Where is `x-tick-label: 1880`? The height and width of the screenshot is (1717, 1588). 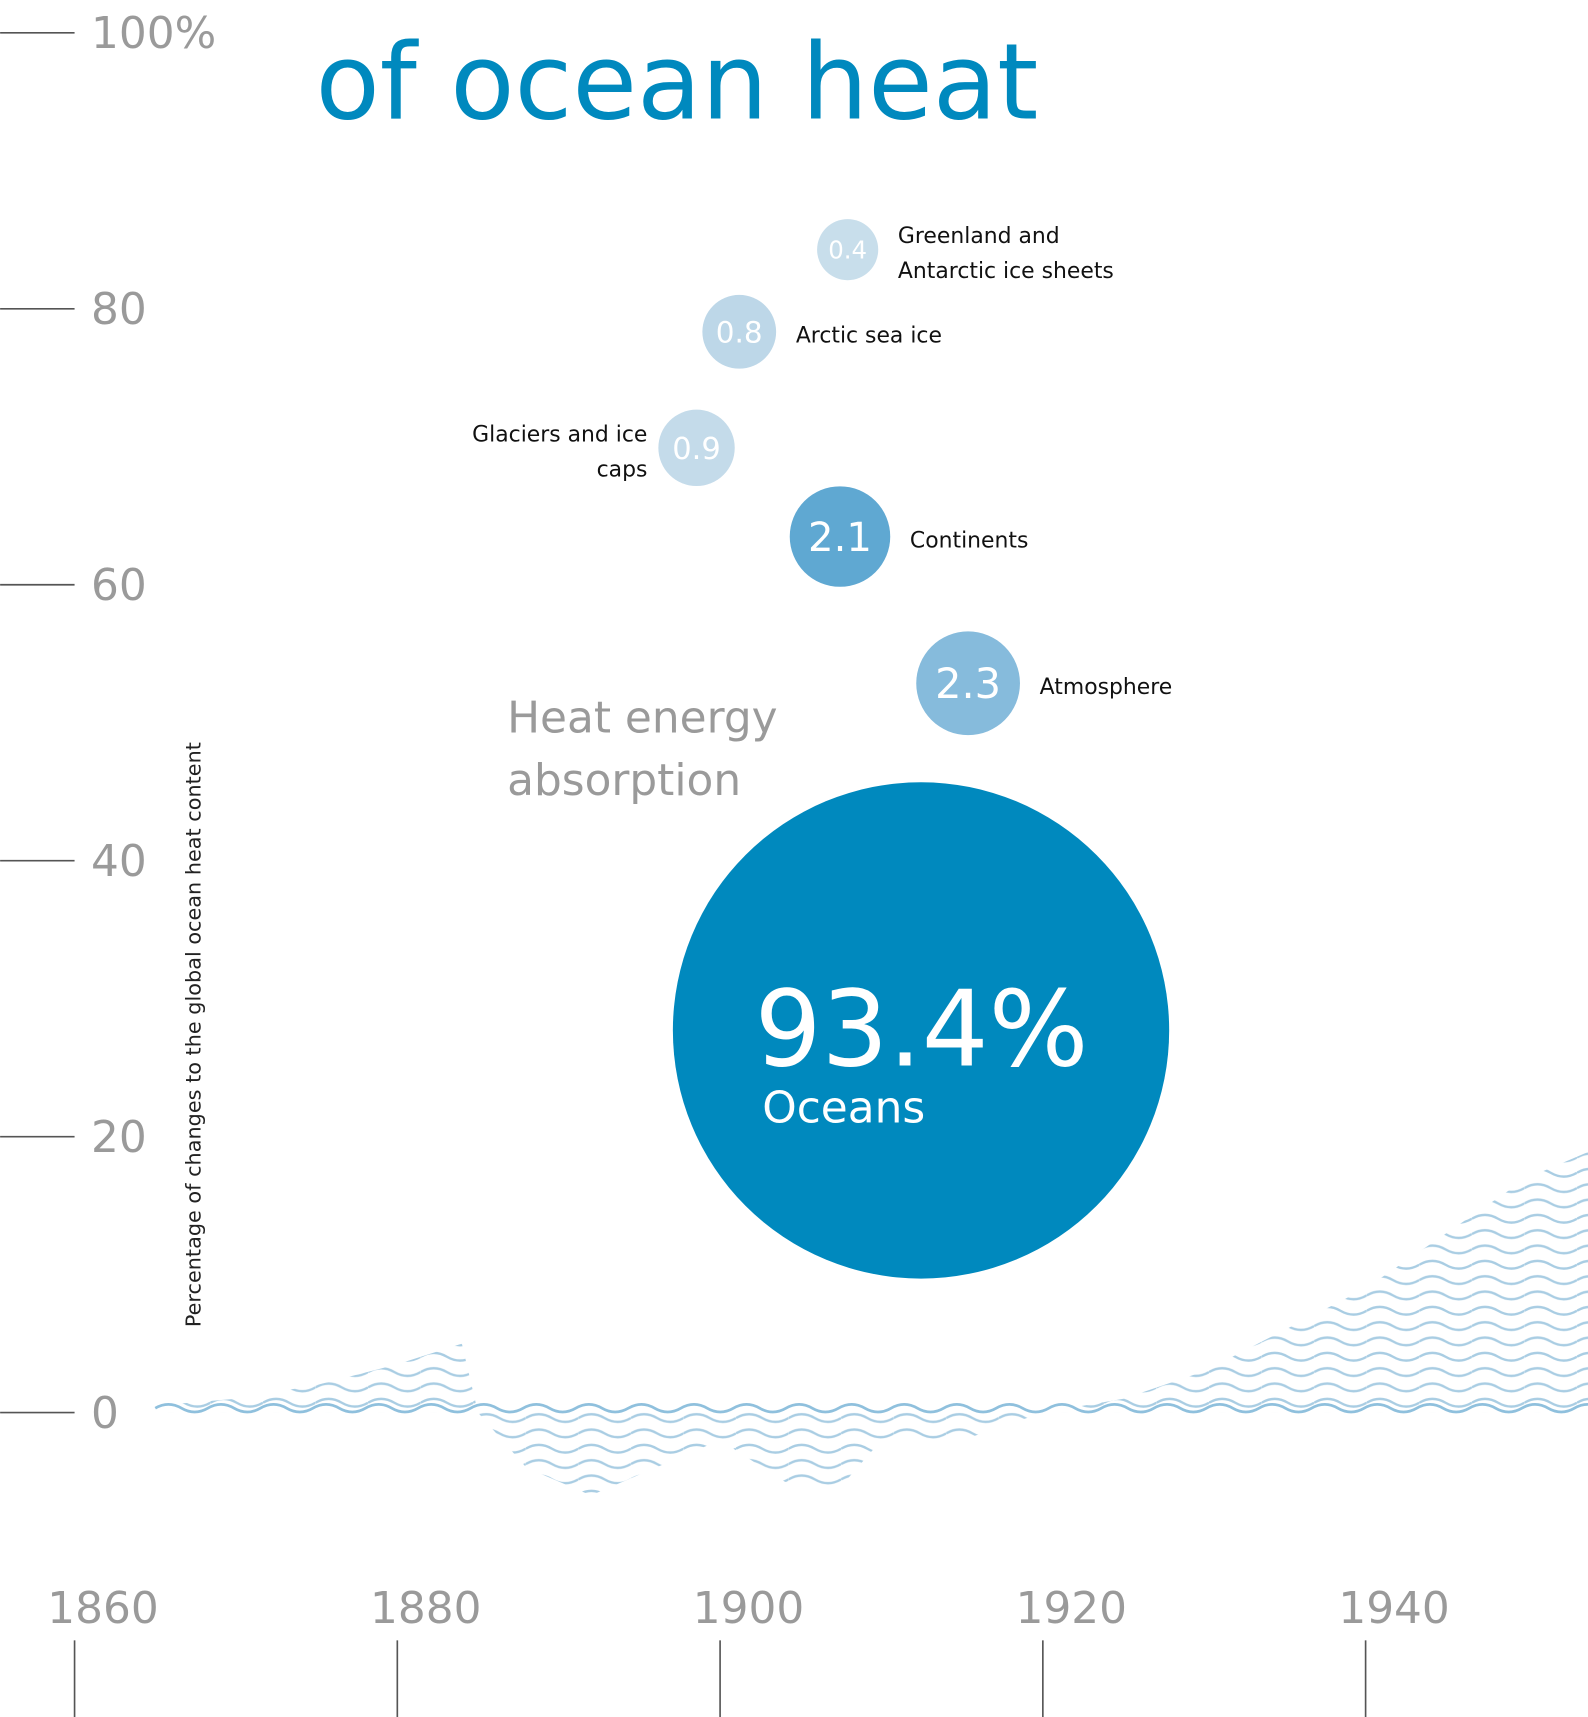
x-tick-label: 1880 is located at coordinates (425, 1608).